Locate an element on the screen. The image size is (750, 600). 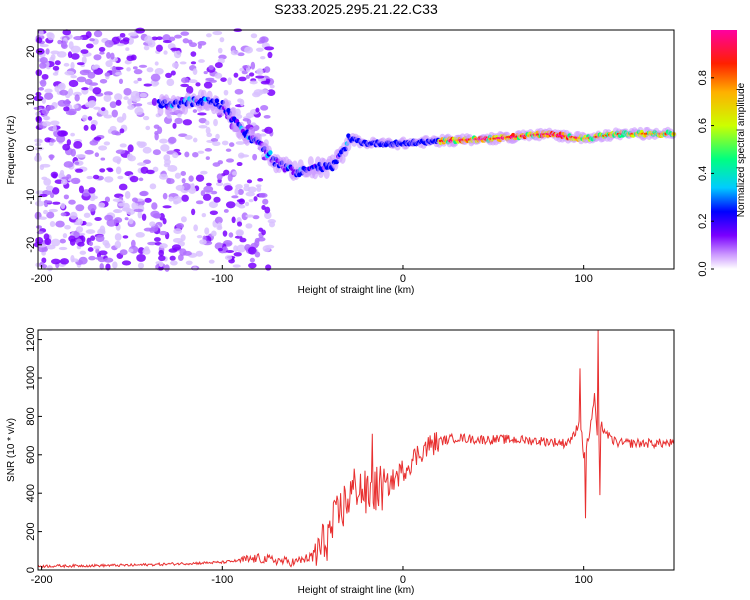
snr-x-tick-label: -200 is located at coordinates (42, 580).